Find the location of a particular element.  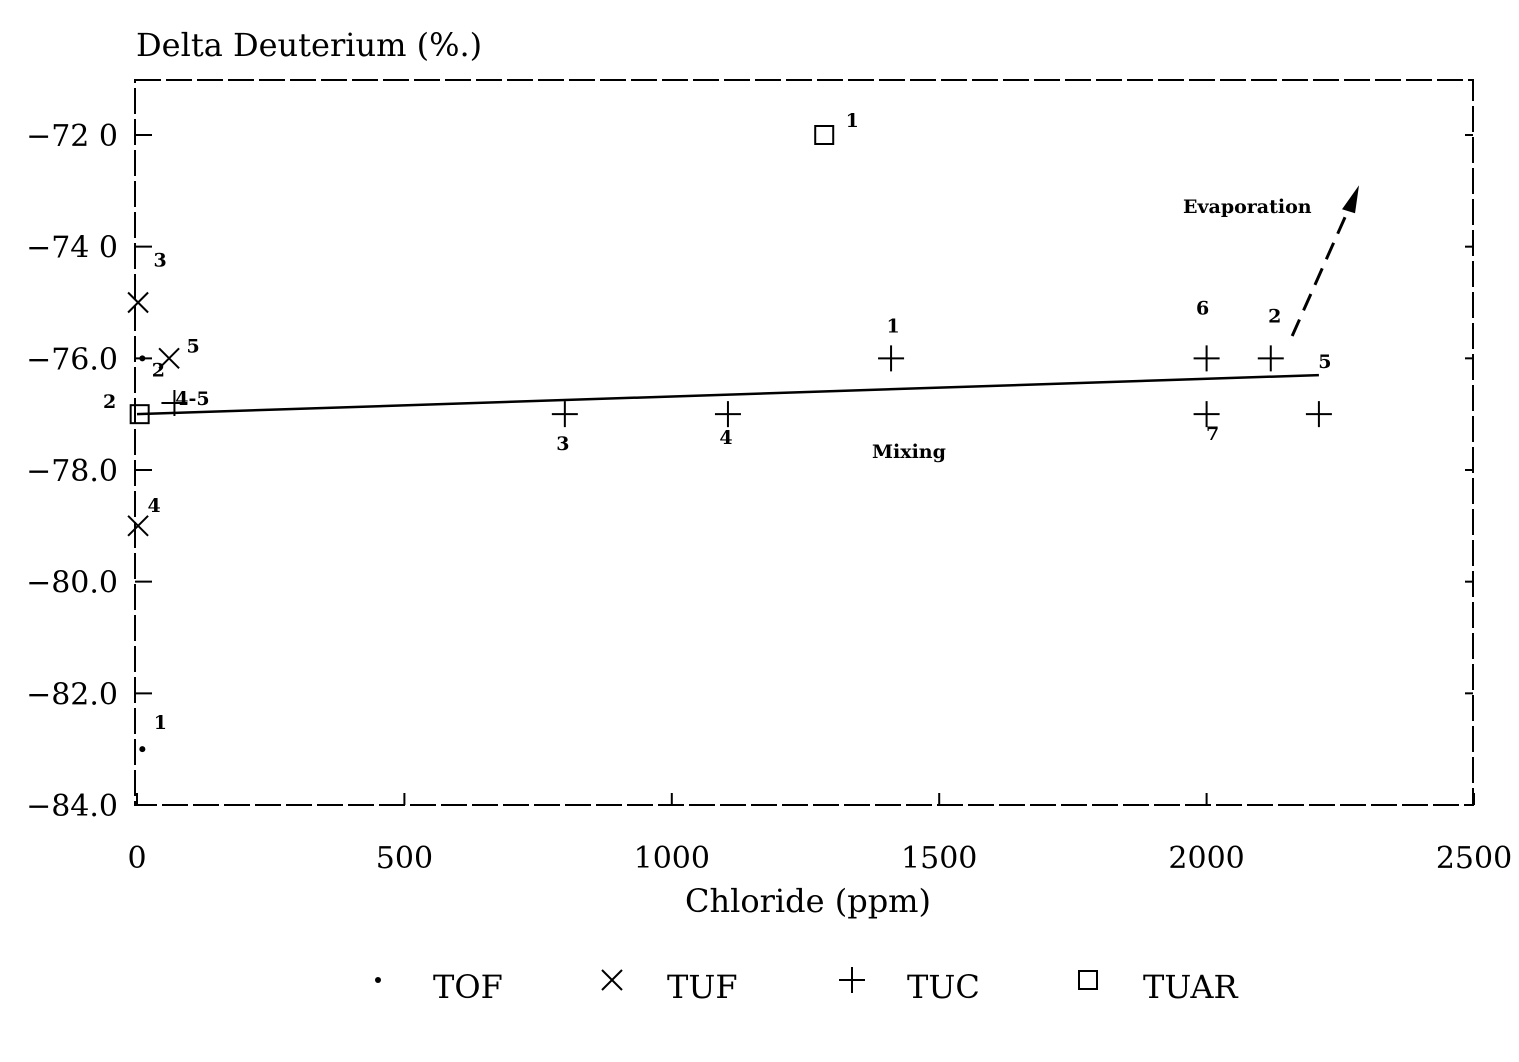

x-tick-label: 0 is located at coordinates (136, 858).